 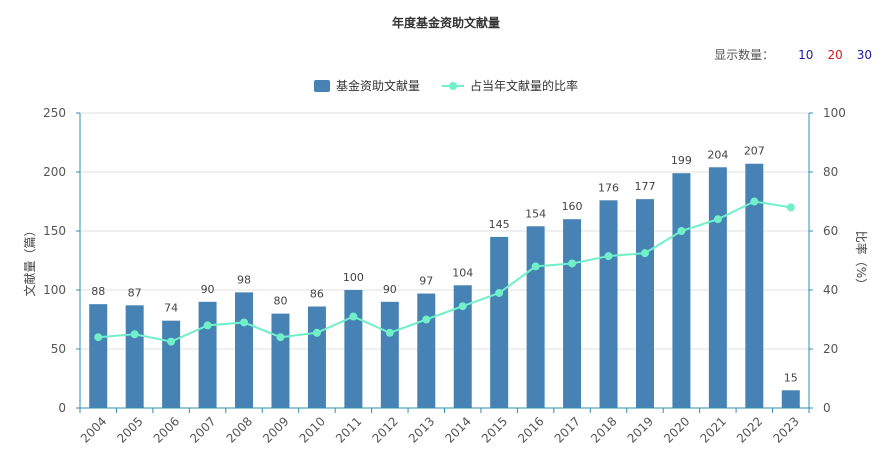 I want to click on legend-line-swatch, so click(x=453, y=86).